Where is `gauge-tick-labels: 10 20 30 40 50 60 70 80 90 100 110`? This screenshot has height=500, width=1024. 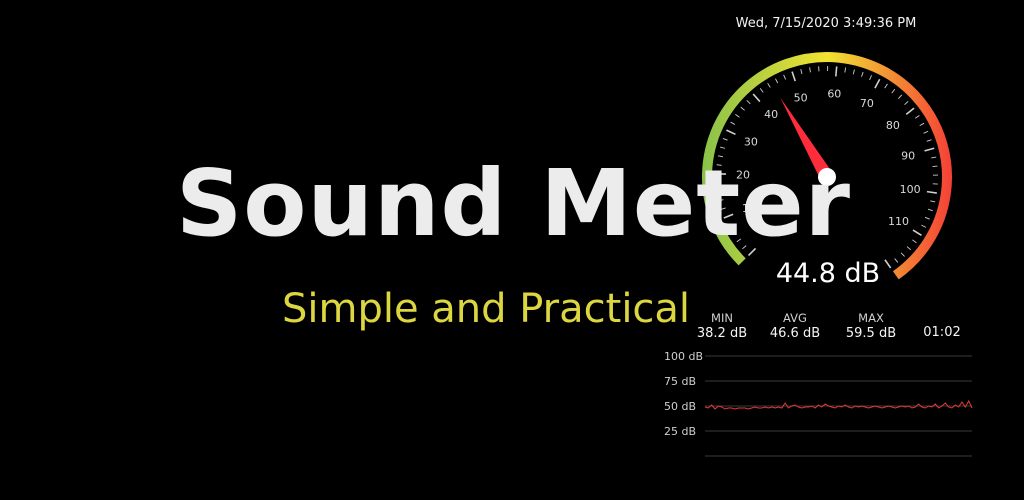
gauge-tick-labels: 10 20 30 40 50 60 70 80 90 100 110 is located at coordinates (828, 157).